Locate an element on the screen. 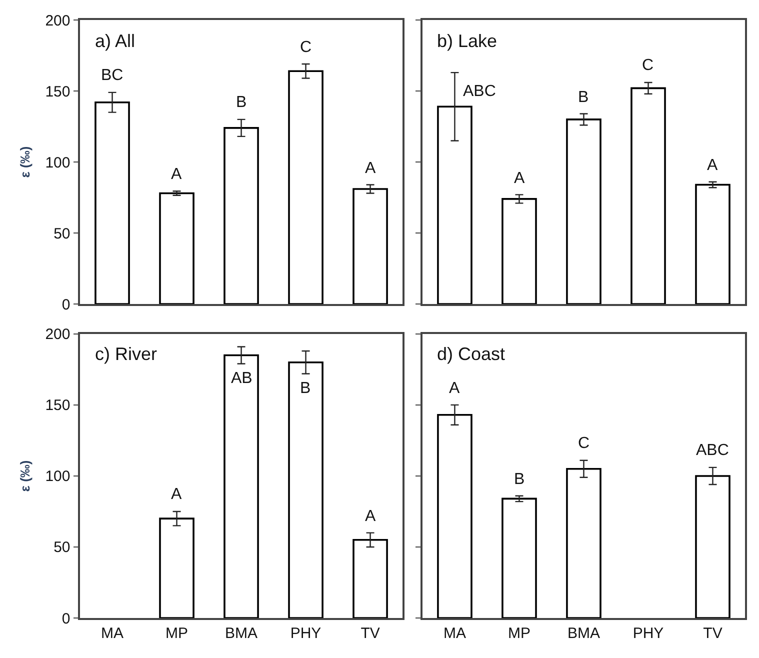 Image resolution: width=759 pixels, height=658 pixels. text: d) Coast is located at coordinates (471, 354).